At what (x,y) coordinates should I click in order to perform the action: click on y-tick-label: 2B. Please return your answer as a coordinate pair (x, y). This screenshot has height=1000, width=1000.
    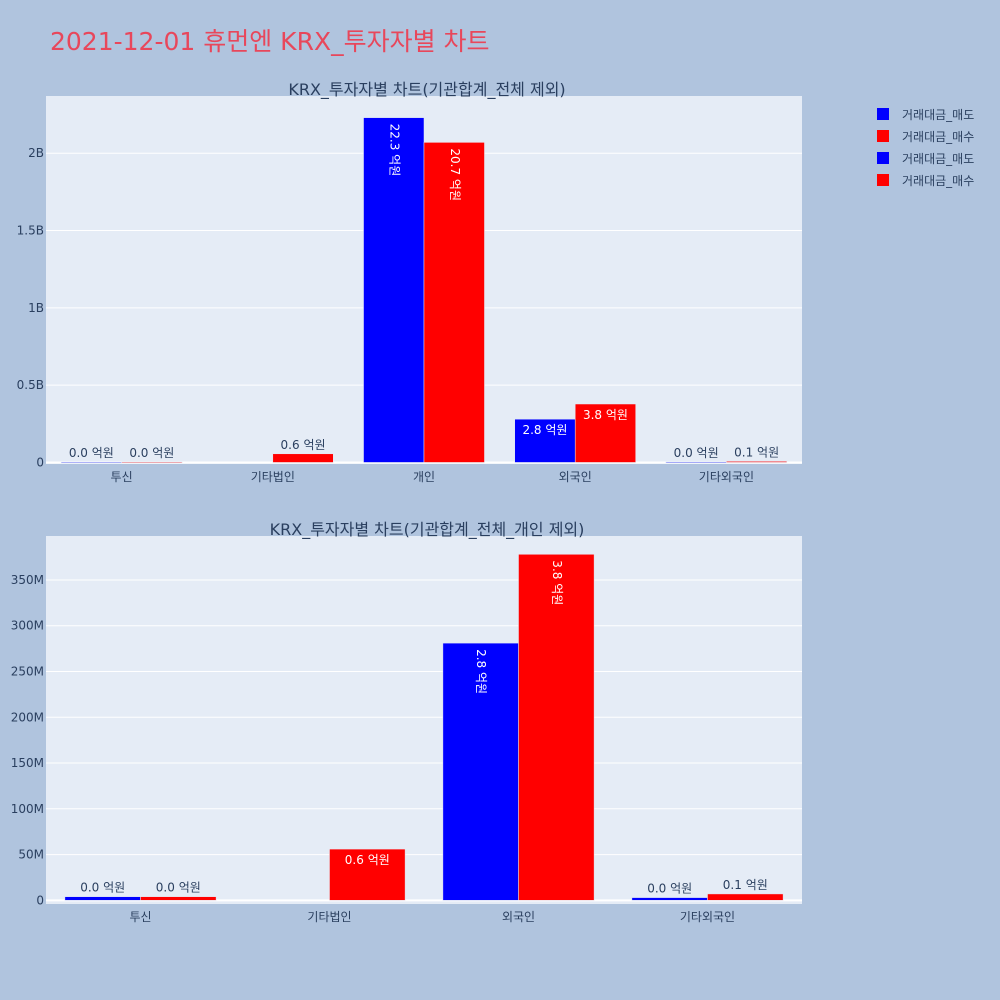
    Looking at the image, I should click on (36, 153).